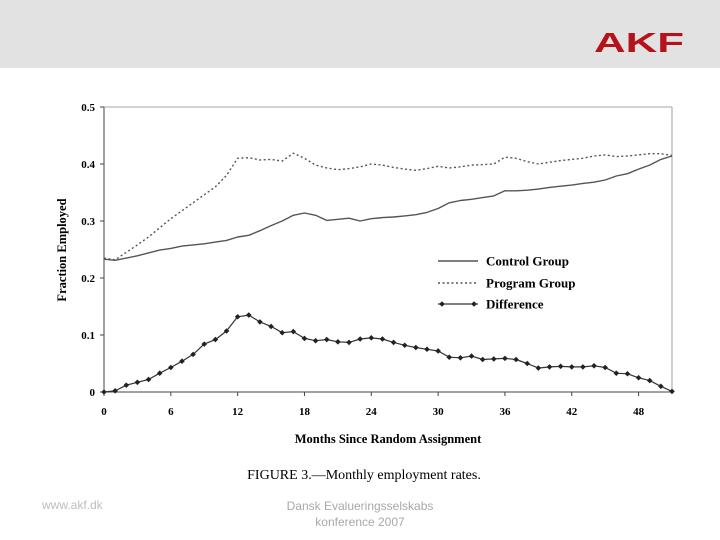 Image resolution: width=720 pixels, height=540 pixels. What do you see at coordinates (88, 336) in the screenshot?
I see `y-tick-label: 0.1` at bounding box center [88, 336].